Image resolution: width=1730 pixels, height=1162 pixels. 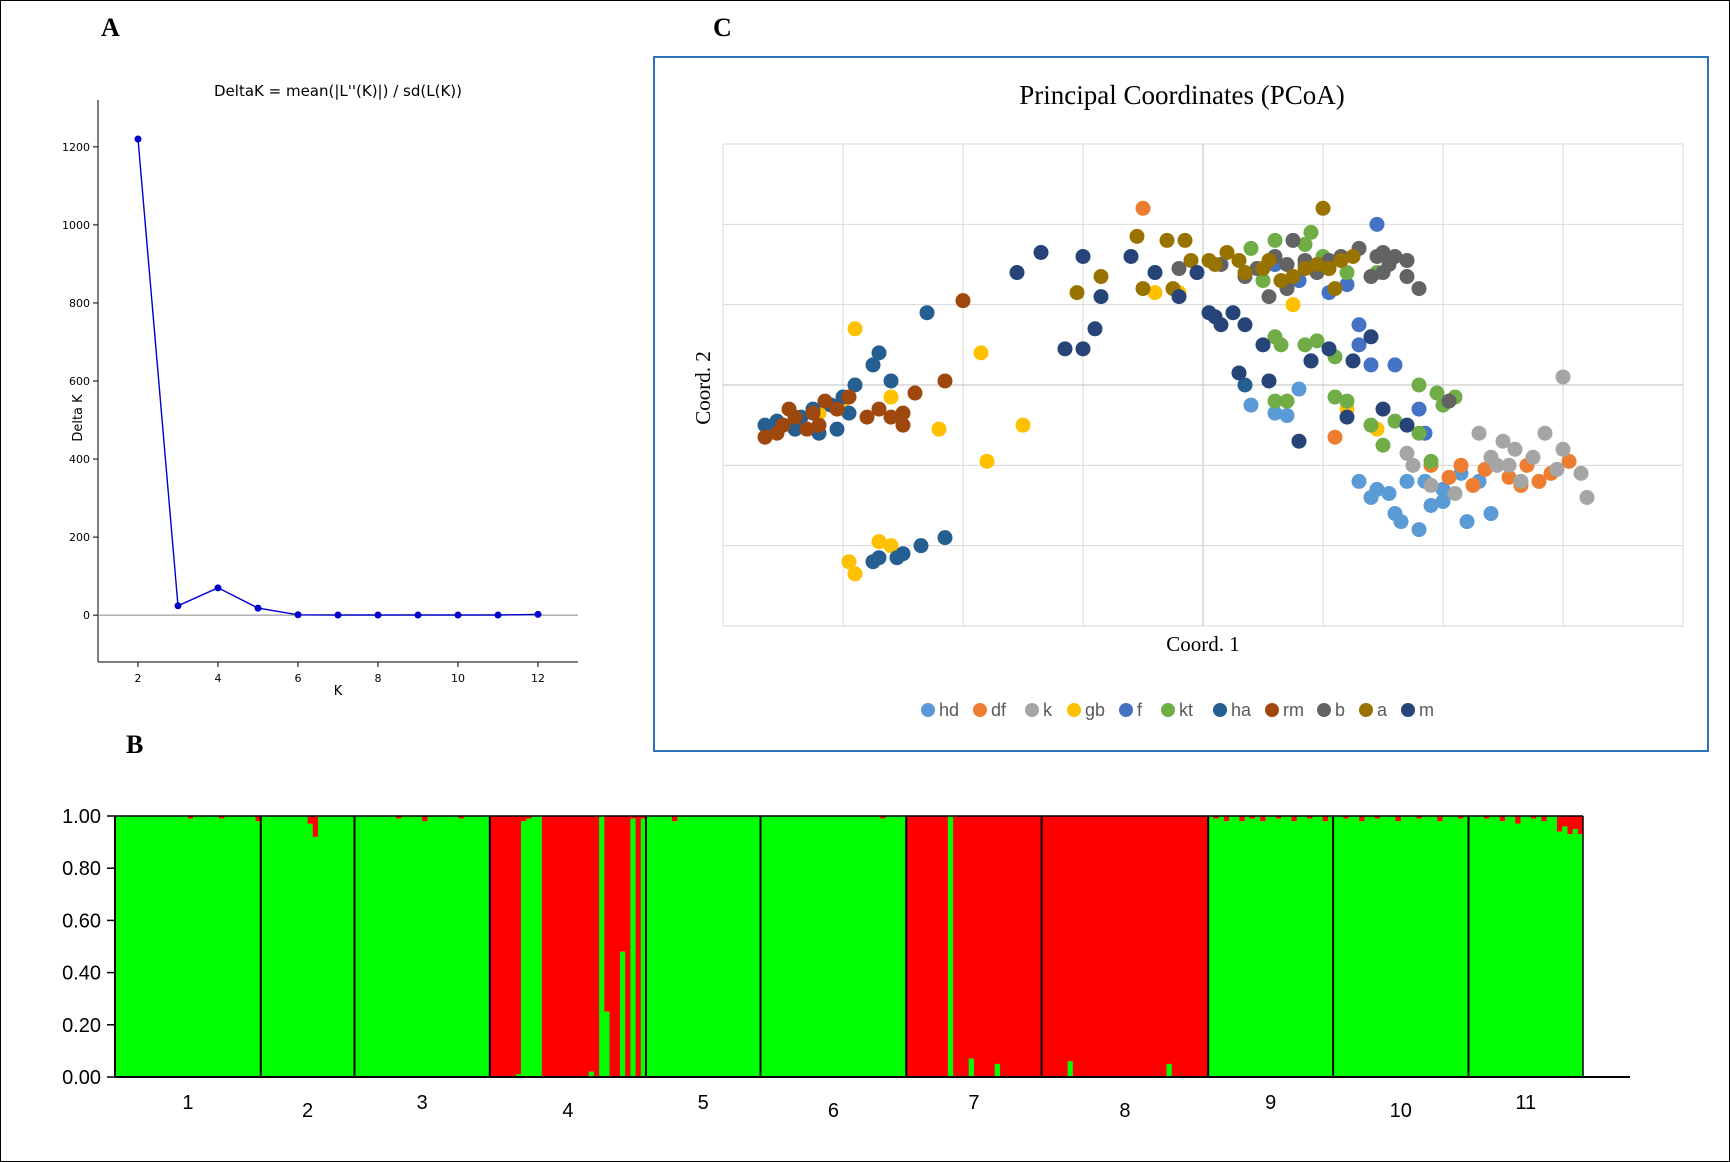 What do you see at coordinates (1074, 710) in the screenshot?
I see `legend-marker-gb` at bounding box center [1074, 710].